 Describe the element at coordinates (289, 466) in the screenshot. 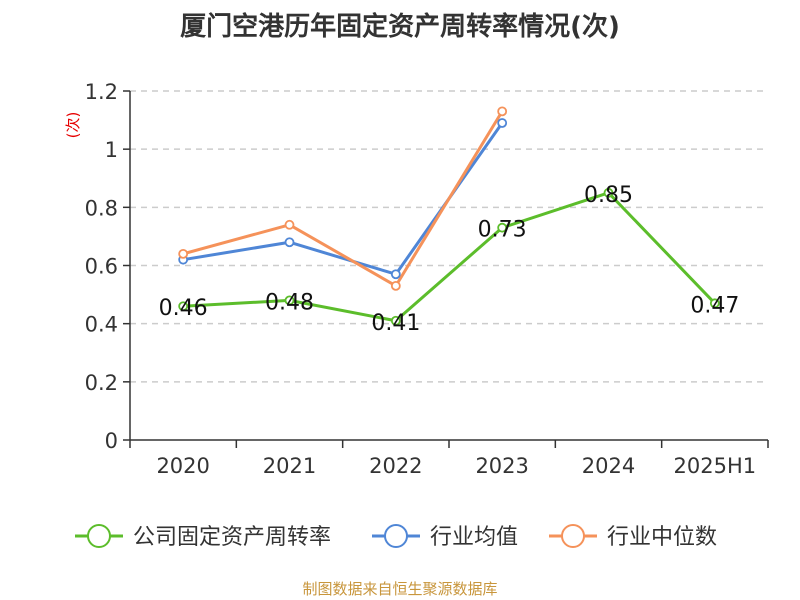

I see `x-tick-label: 2021` at that location.